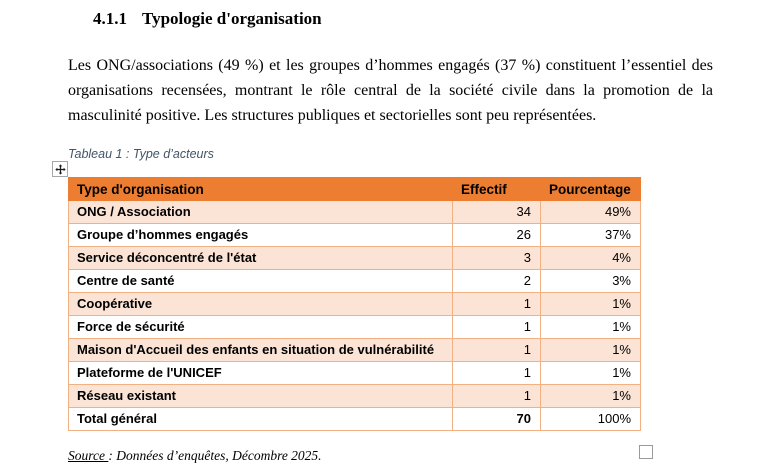 The height and width of the screenshot is (475, 766). I want to click on cell-pourcentage: 49%, so click(590, 212).